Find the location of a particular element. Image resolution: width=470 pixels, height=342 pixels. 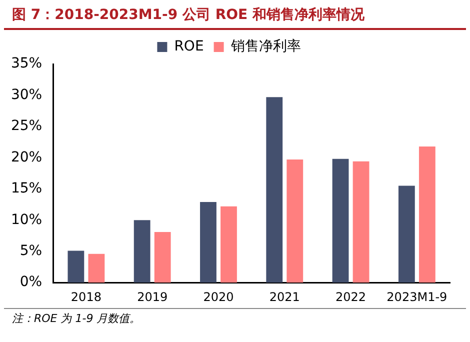

y-tick-label: 25% is located at coordinates (26, 126).